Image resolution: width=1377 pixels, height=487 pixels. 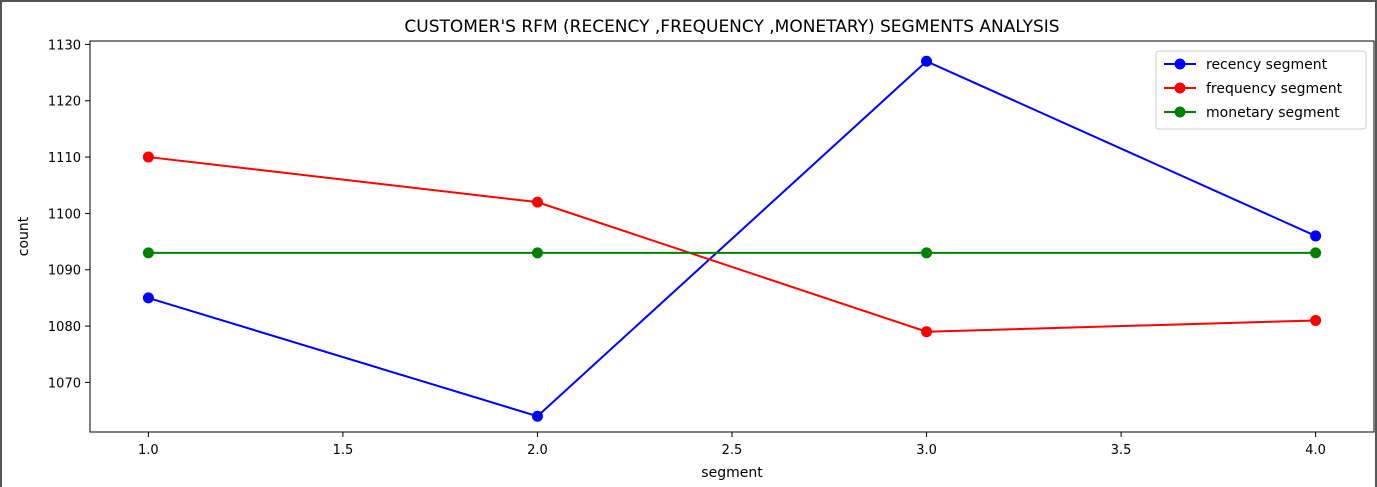 What do you see at coordinates (24, 236) in the screenshot?
I see `y-axis-label: count` at bounding box center [24, 236].